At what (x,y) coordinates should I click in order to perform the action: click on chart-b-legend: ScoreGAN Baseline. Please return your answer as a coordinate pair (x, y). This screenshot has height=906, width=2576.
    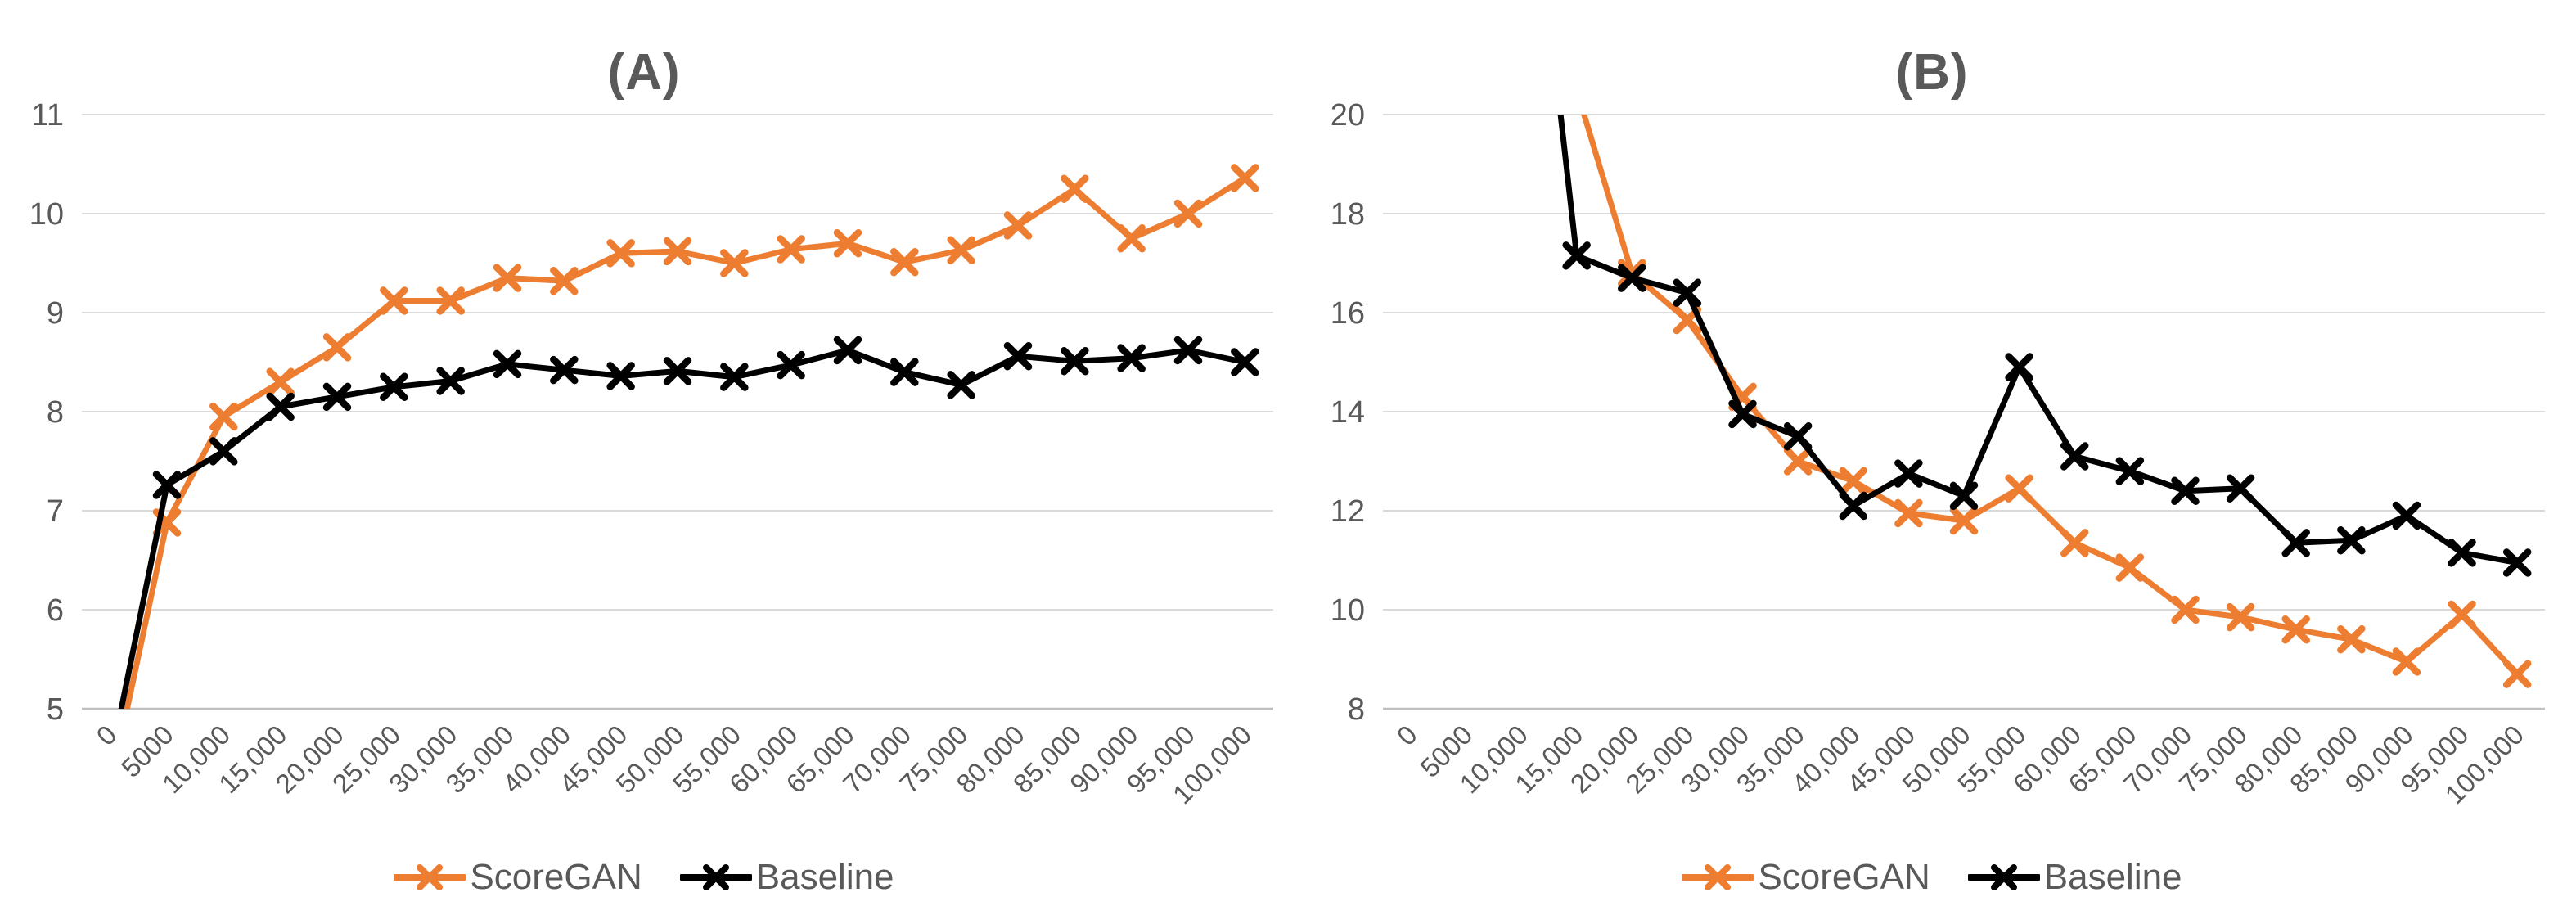
    Looking at the image, I should click on (1932, 877).